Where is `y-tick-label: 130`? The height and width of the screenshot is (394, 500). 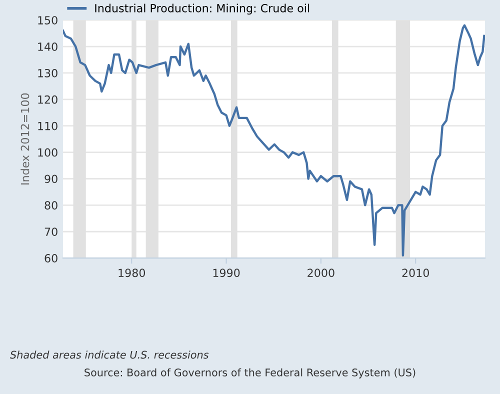
y-tick-label: 130 is located at coordinates (48, 73).